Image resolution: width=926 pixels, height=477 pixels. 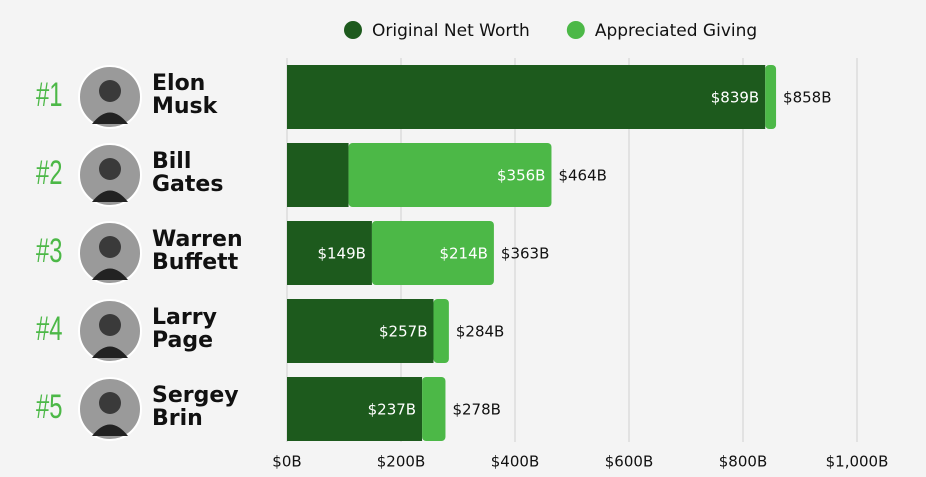 What do you see at coordinates (401, 462) in the screenshot?
I see `x-tick-label: $200B` at bounding box center [401, 462].